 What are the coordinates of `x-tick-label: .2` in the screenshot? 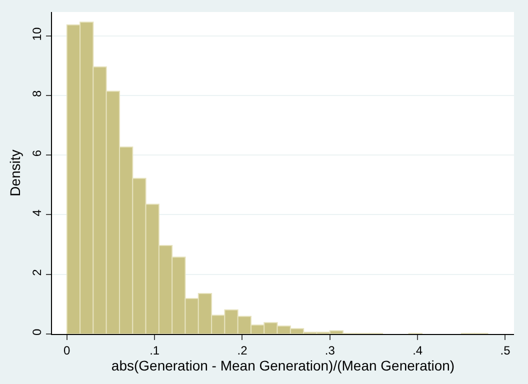 It's located at (242, 350).